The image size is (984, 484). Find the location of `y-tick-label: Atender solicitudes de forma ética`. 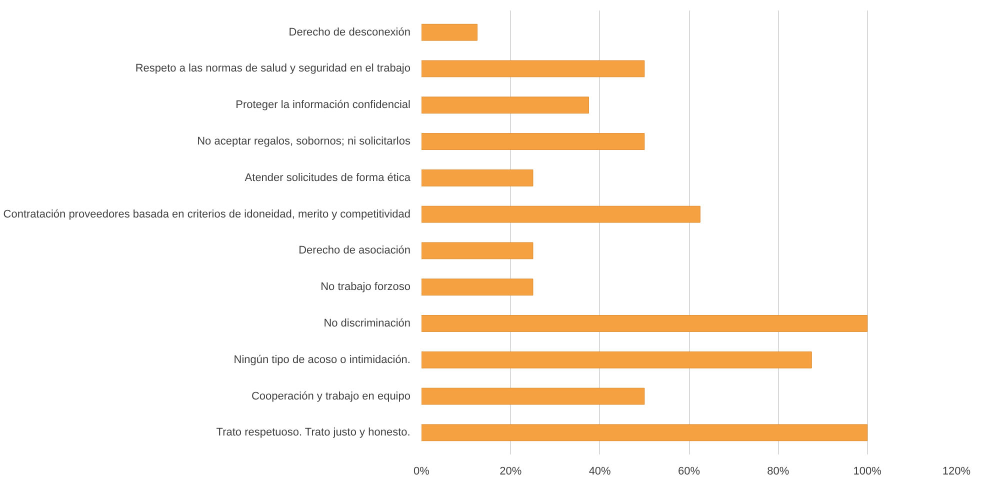

y-tick-label: Atender solicitudes de forma ética is located at coordinates (328, 178).